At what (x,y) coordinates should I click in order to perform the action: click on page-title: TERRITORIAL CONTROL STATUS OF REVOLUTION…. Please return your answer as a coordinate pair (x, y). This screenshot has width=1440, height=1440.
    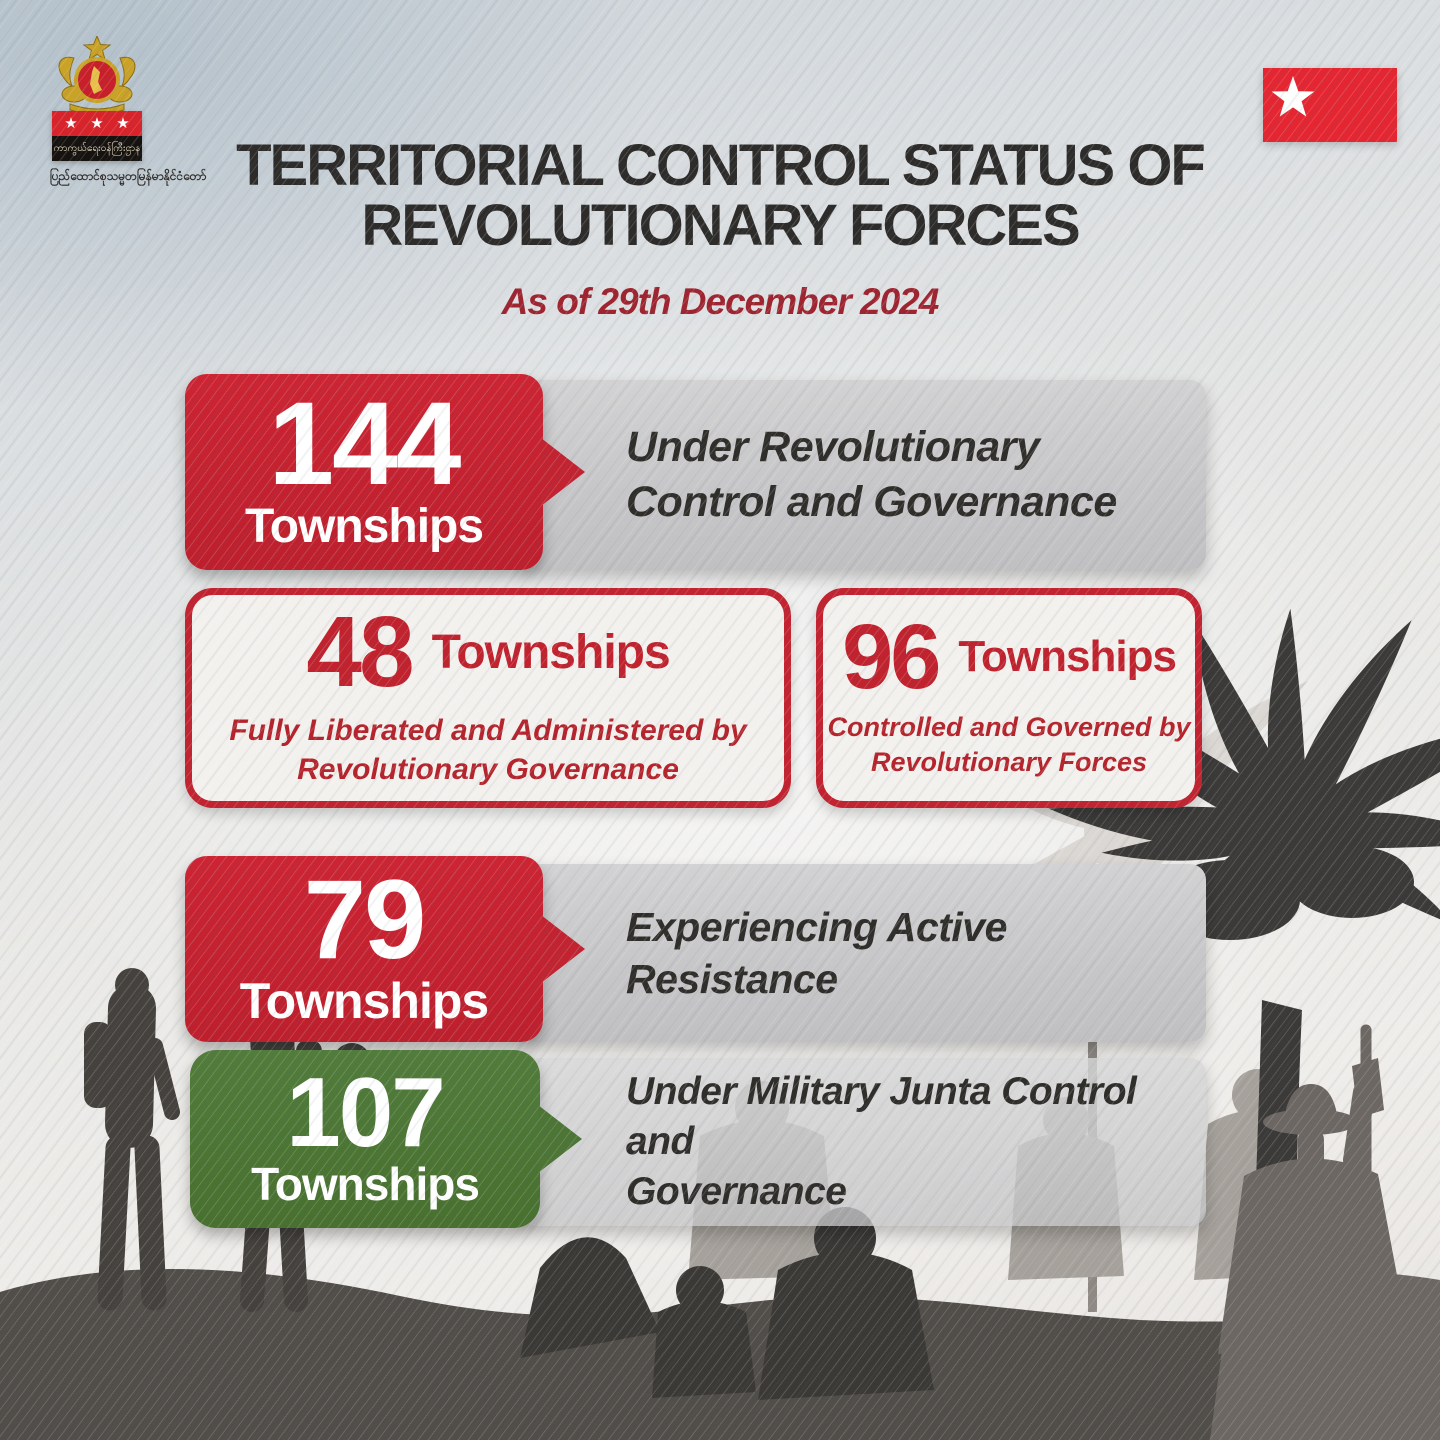
    Looking at the image, I should click on (720, 196).